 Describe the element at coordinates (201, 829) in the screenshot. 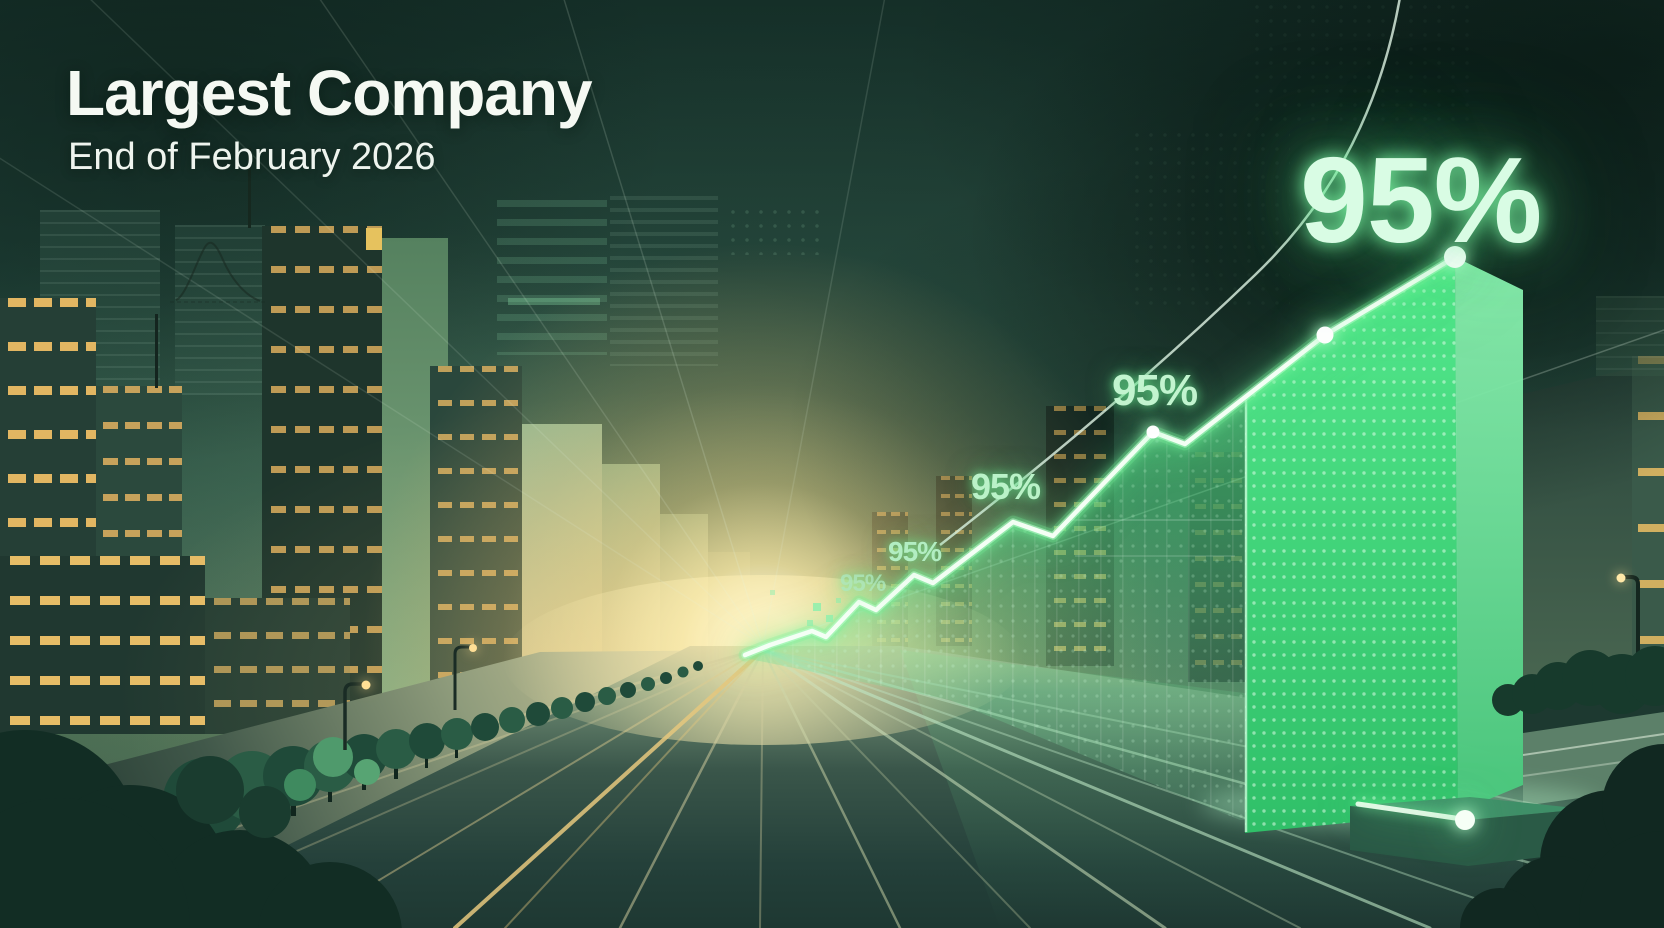

I see `foreground-bushes-left` at that location.